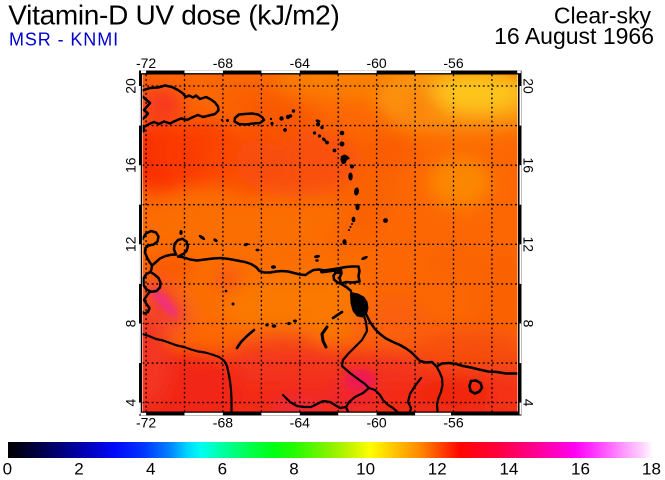 The width and height of the screenshot is (665, 480). Describe the element at coordinates (651, 469) in the screenshot. I see `svg-text: 18` at that location.